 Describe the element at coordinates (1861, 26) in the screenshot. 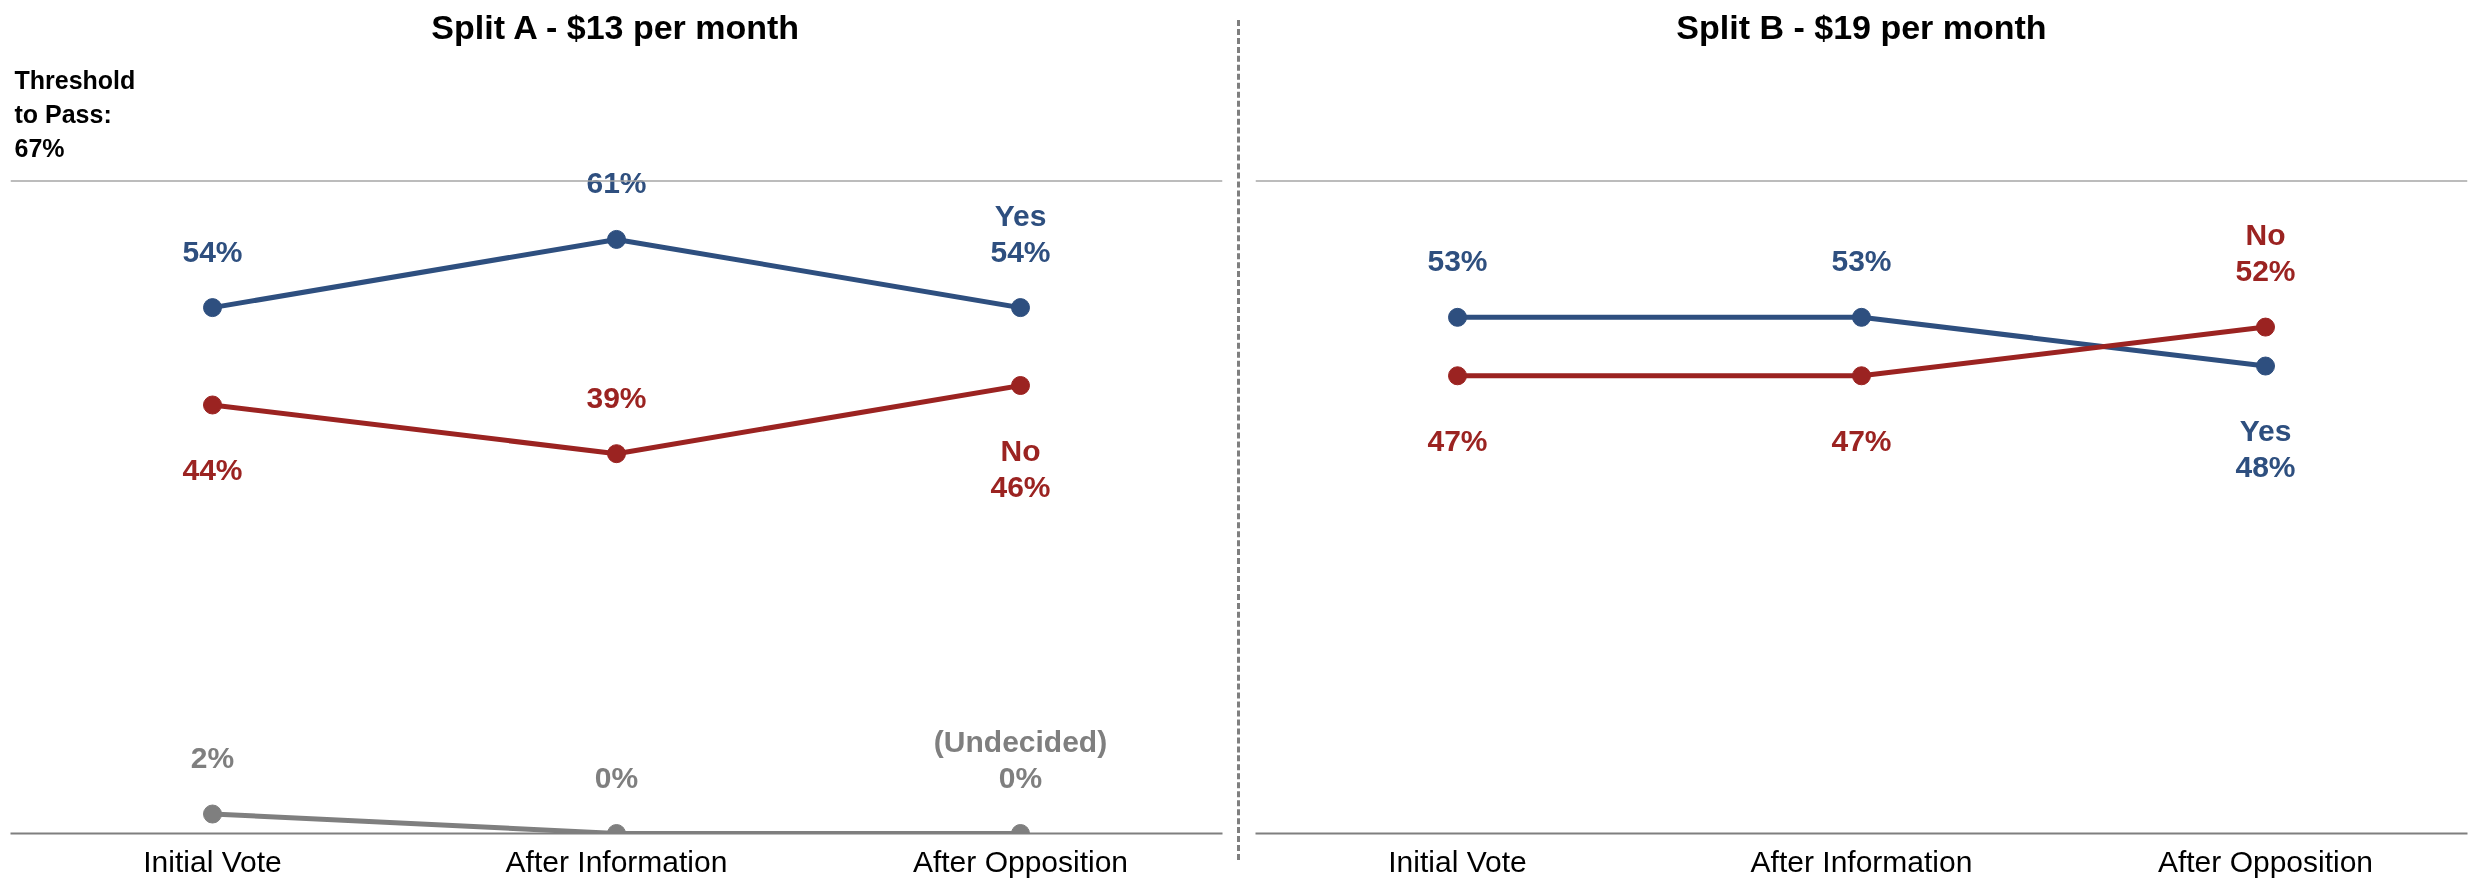

I see `chart-title: Split B - $19 per month` at that location.